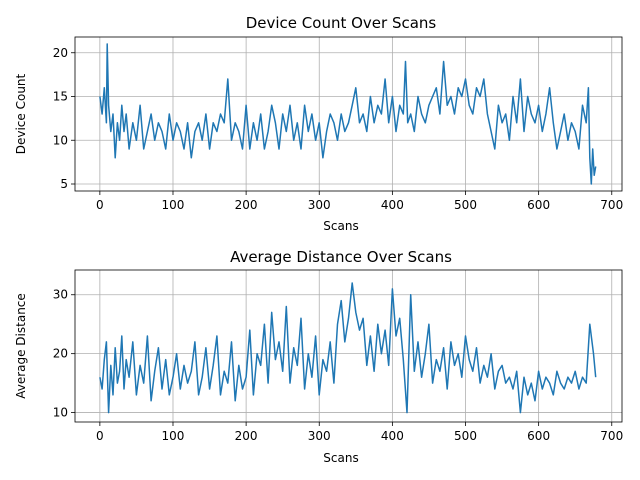  Describe the element at coordinates (60, 295) in the screenshot. I see `y-tick-label: 30` at that location.